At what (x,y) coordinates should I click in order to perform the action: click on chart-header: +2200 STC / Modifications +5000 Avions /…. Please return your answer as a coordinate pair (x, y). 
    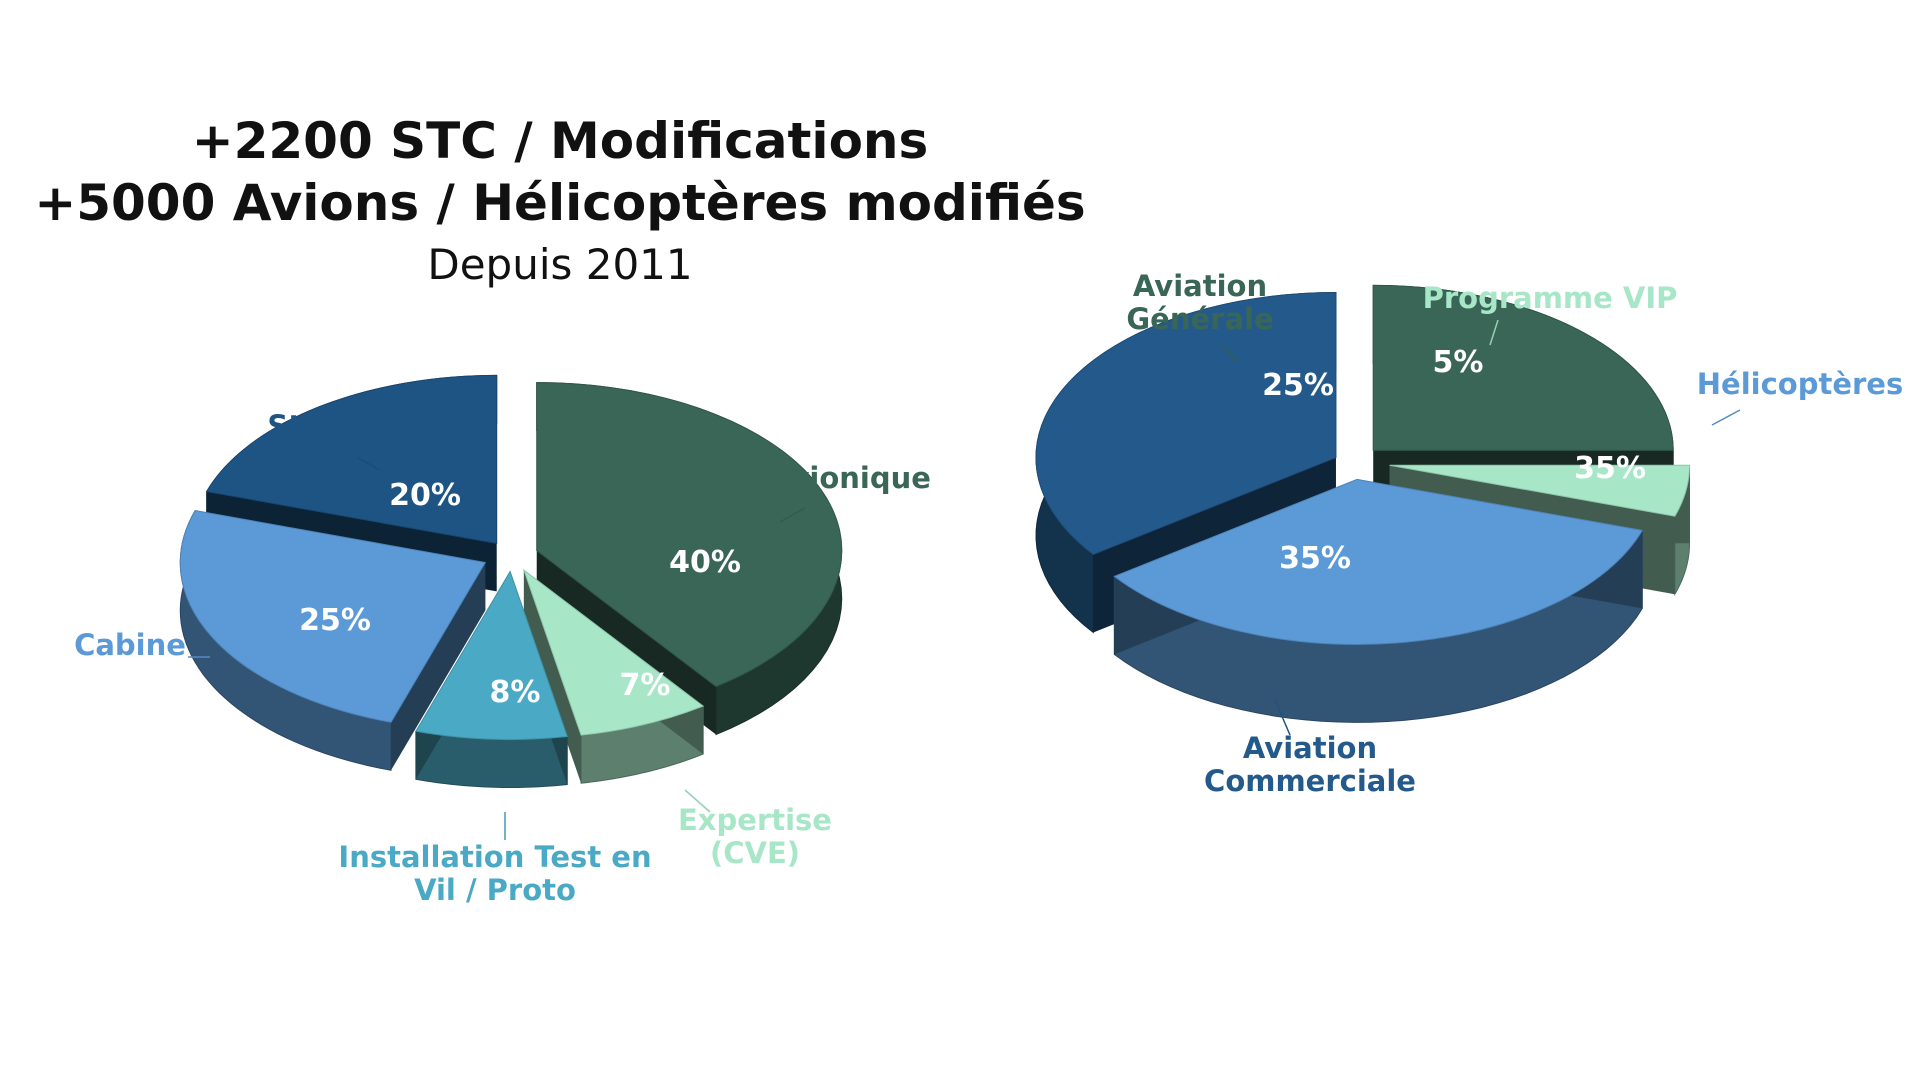
    Looking at the image, I should click on (560, 202).